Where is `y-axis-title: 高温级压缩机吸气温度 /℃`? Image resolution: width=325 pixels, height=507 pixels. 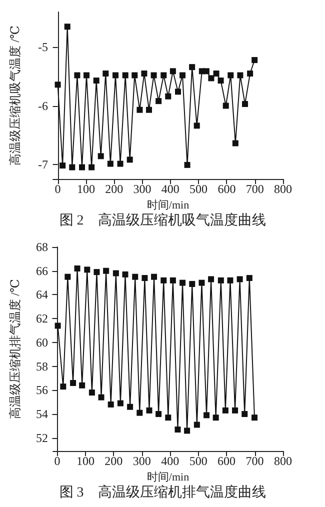
y-axis-title: 高温级压缩机吸气温度 /℃ is located at coordinates (15, 96).